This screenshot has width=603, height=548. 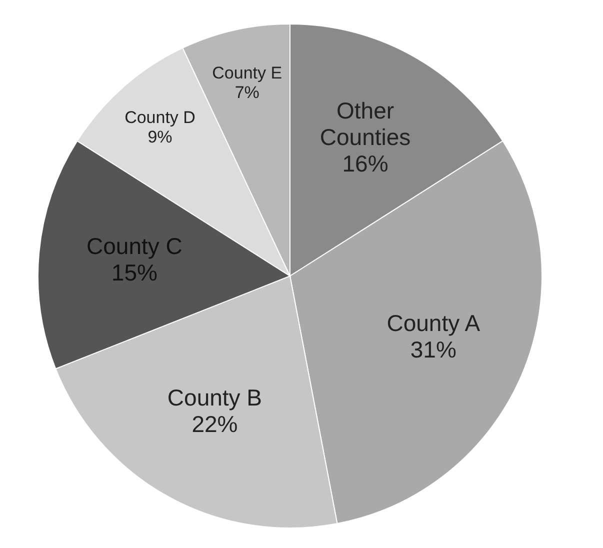 I want to click on data-label: 15%, so click(x=134, y=273).